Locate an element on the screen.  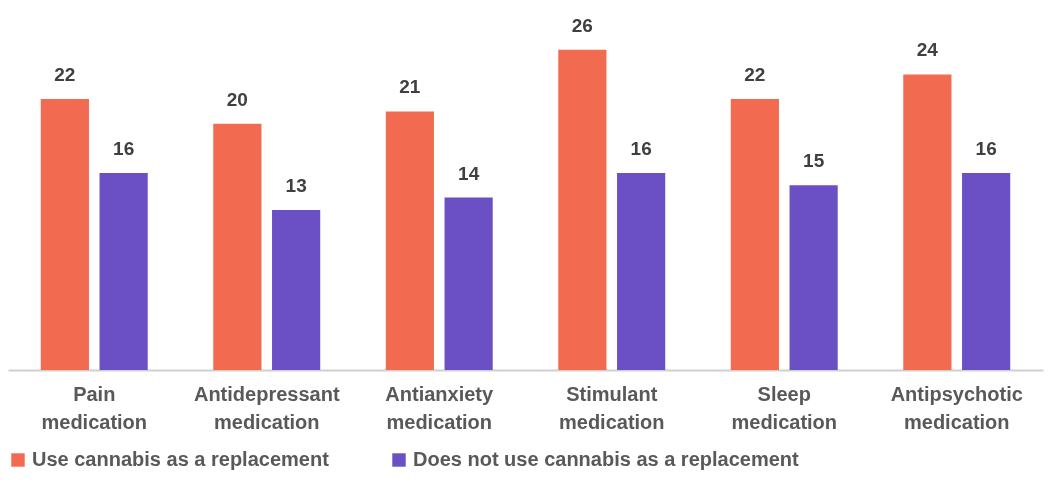
data-label: 26 is located at coordinates (582, 25).